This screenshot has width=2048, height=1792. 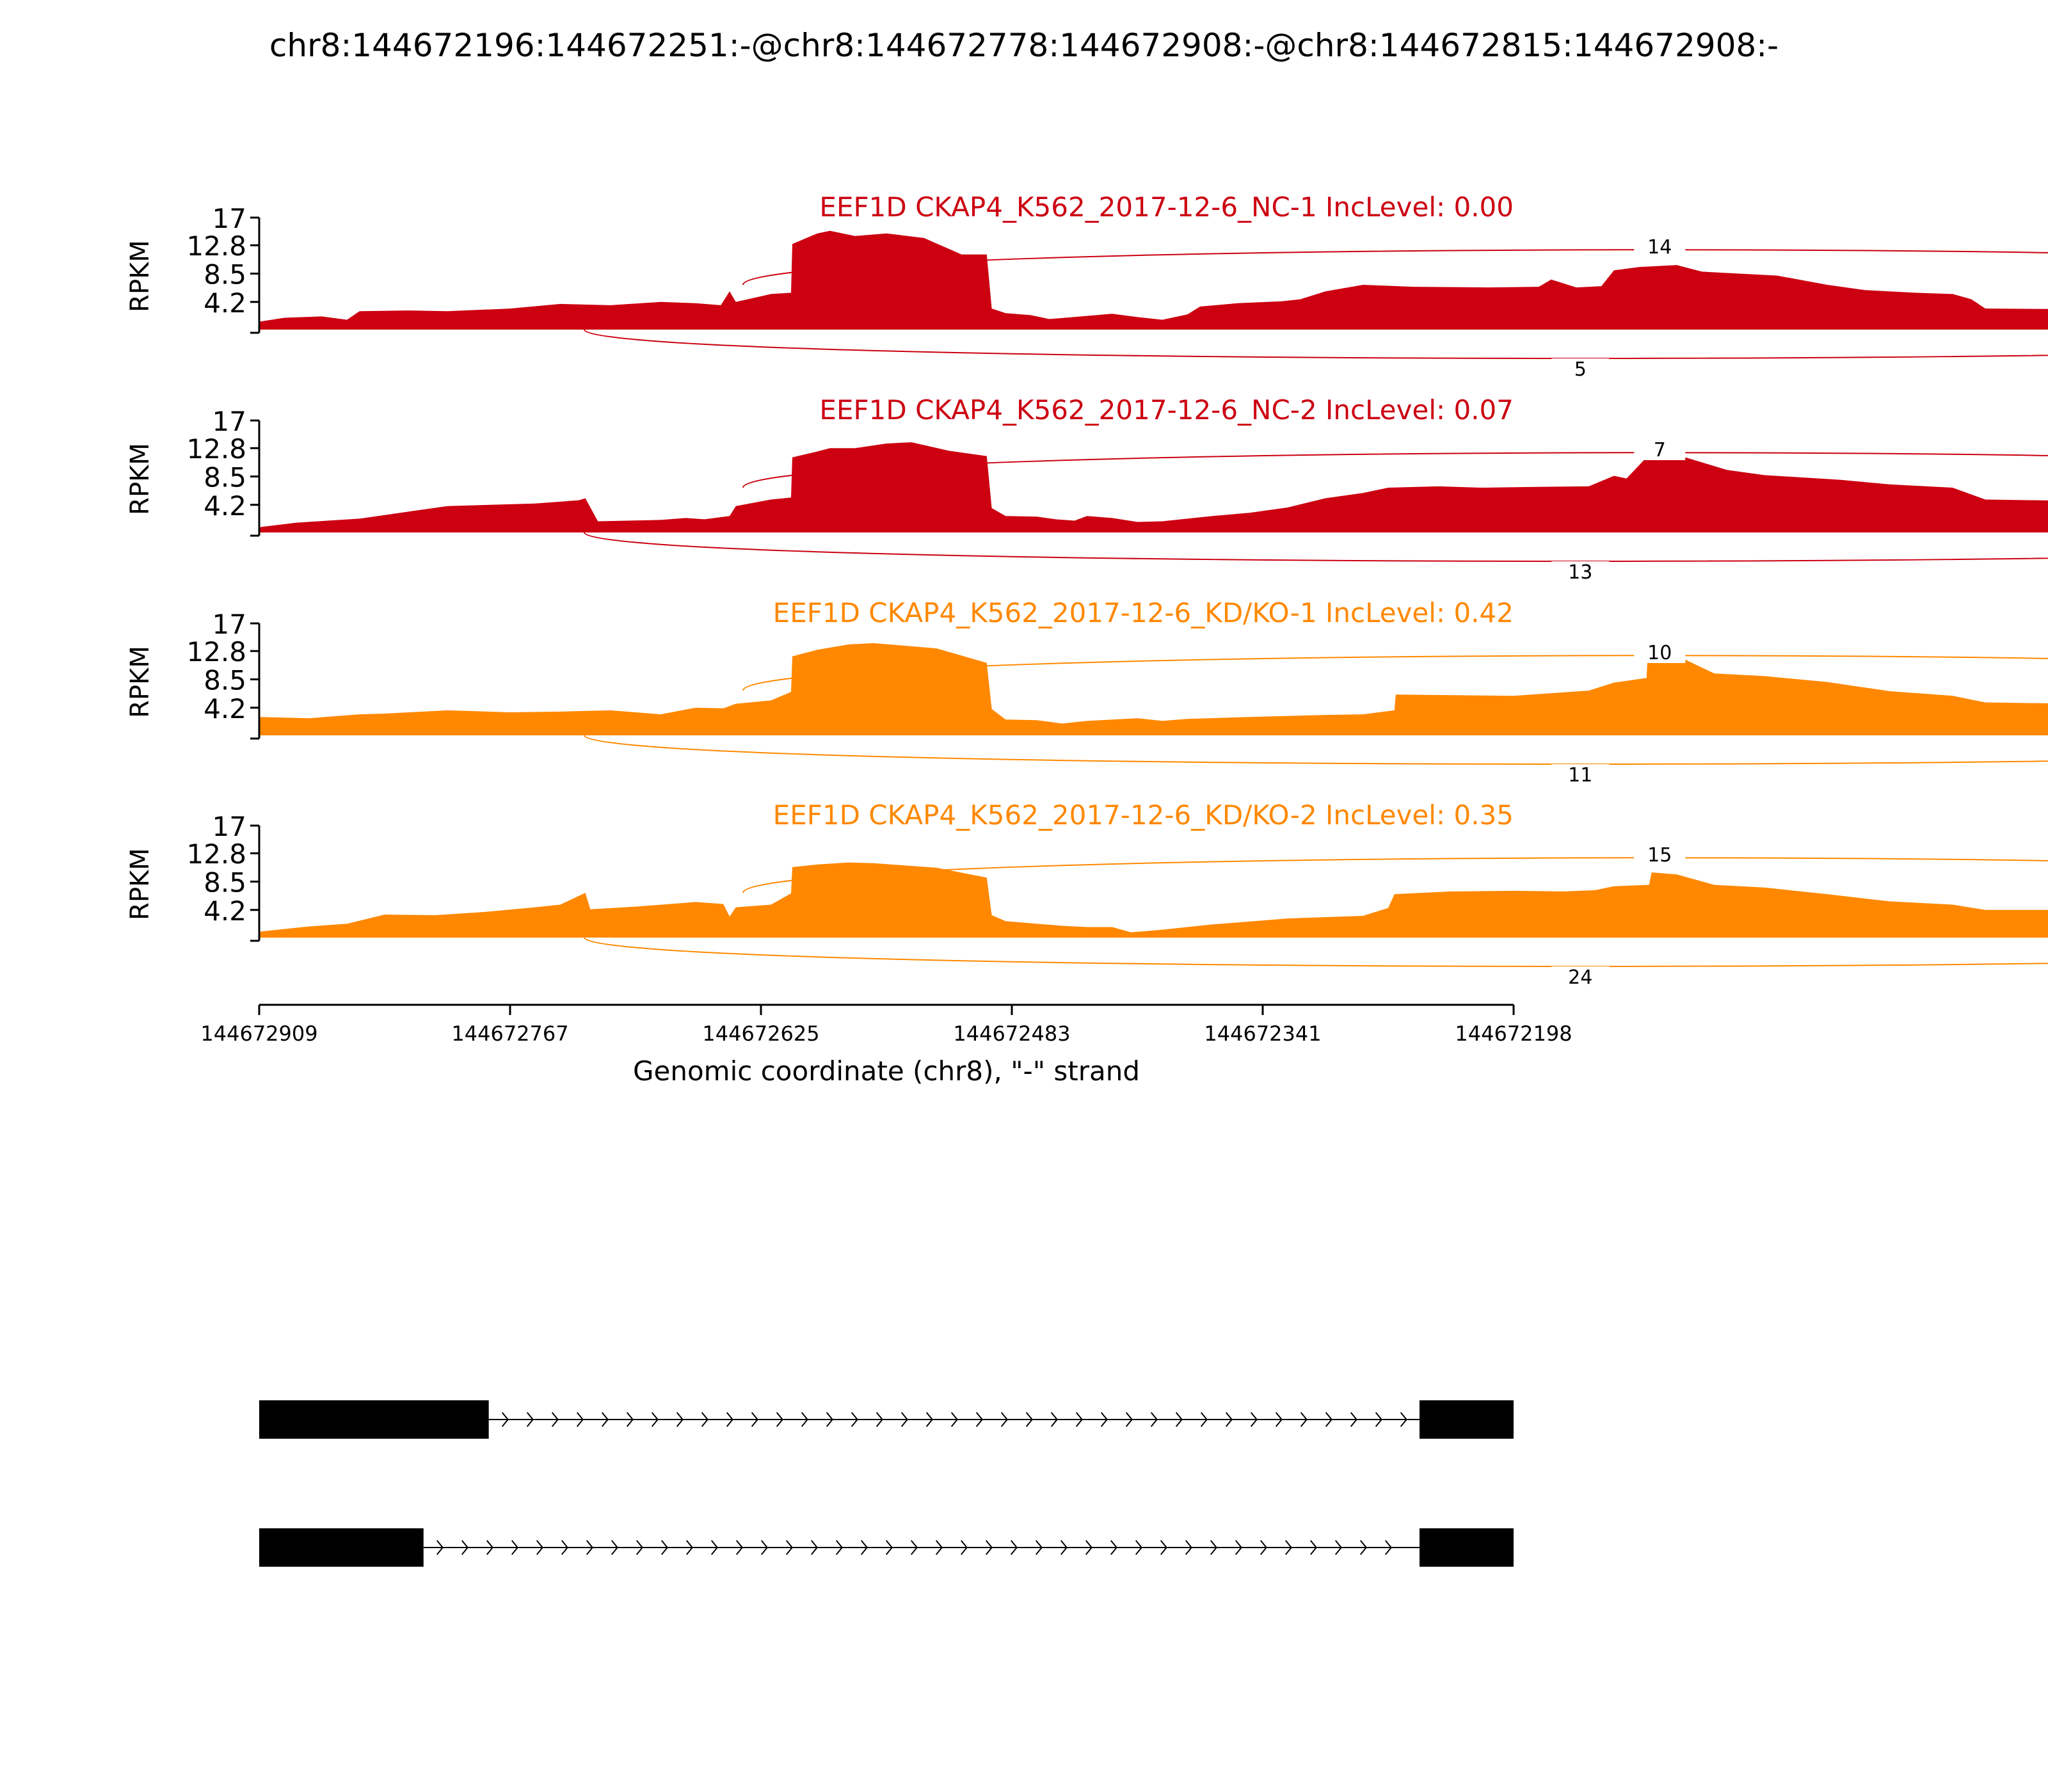 What do you see at coordinates (1513, 1033) in the screenshot?
I see `x-tick-label: 144672198` at bounding box center [1513, 1033].